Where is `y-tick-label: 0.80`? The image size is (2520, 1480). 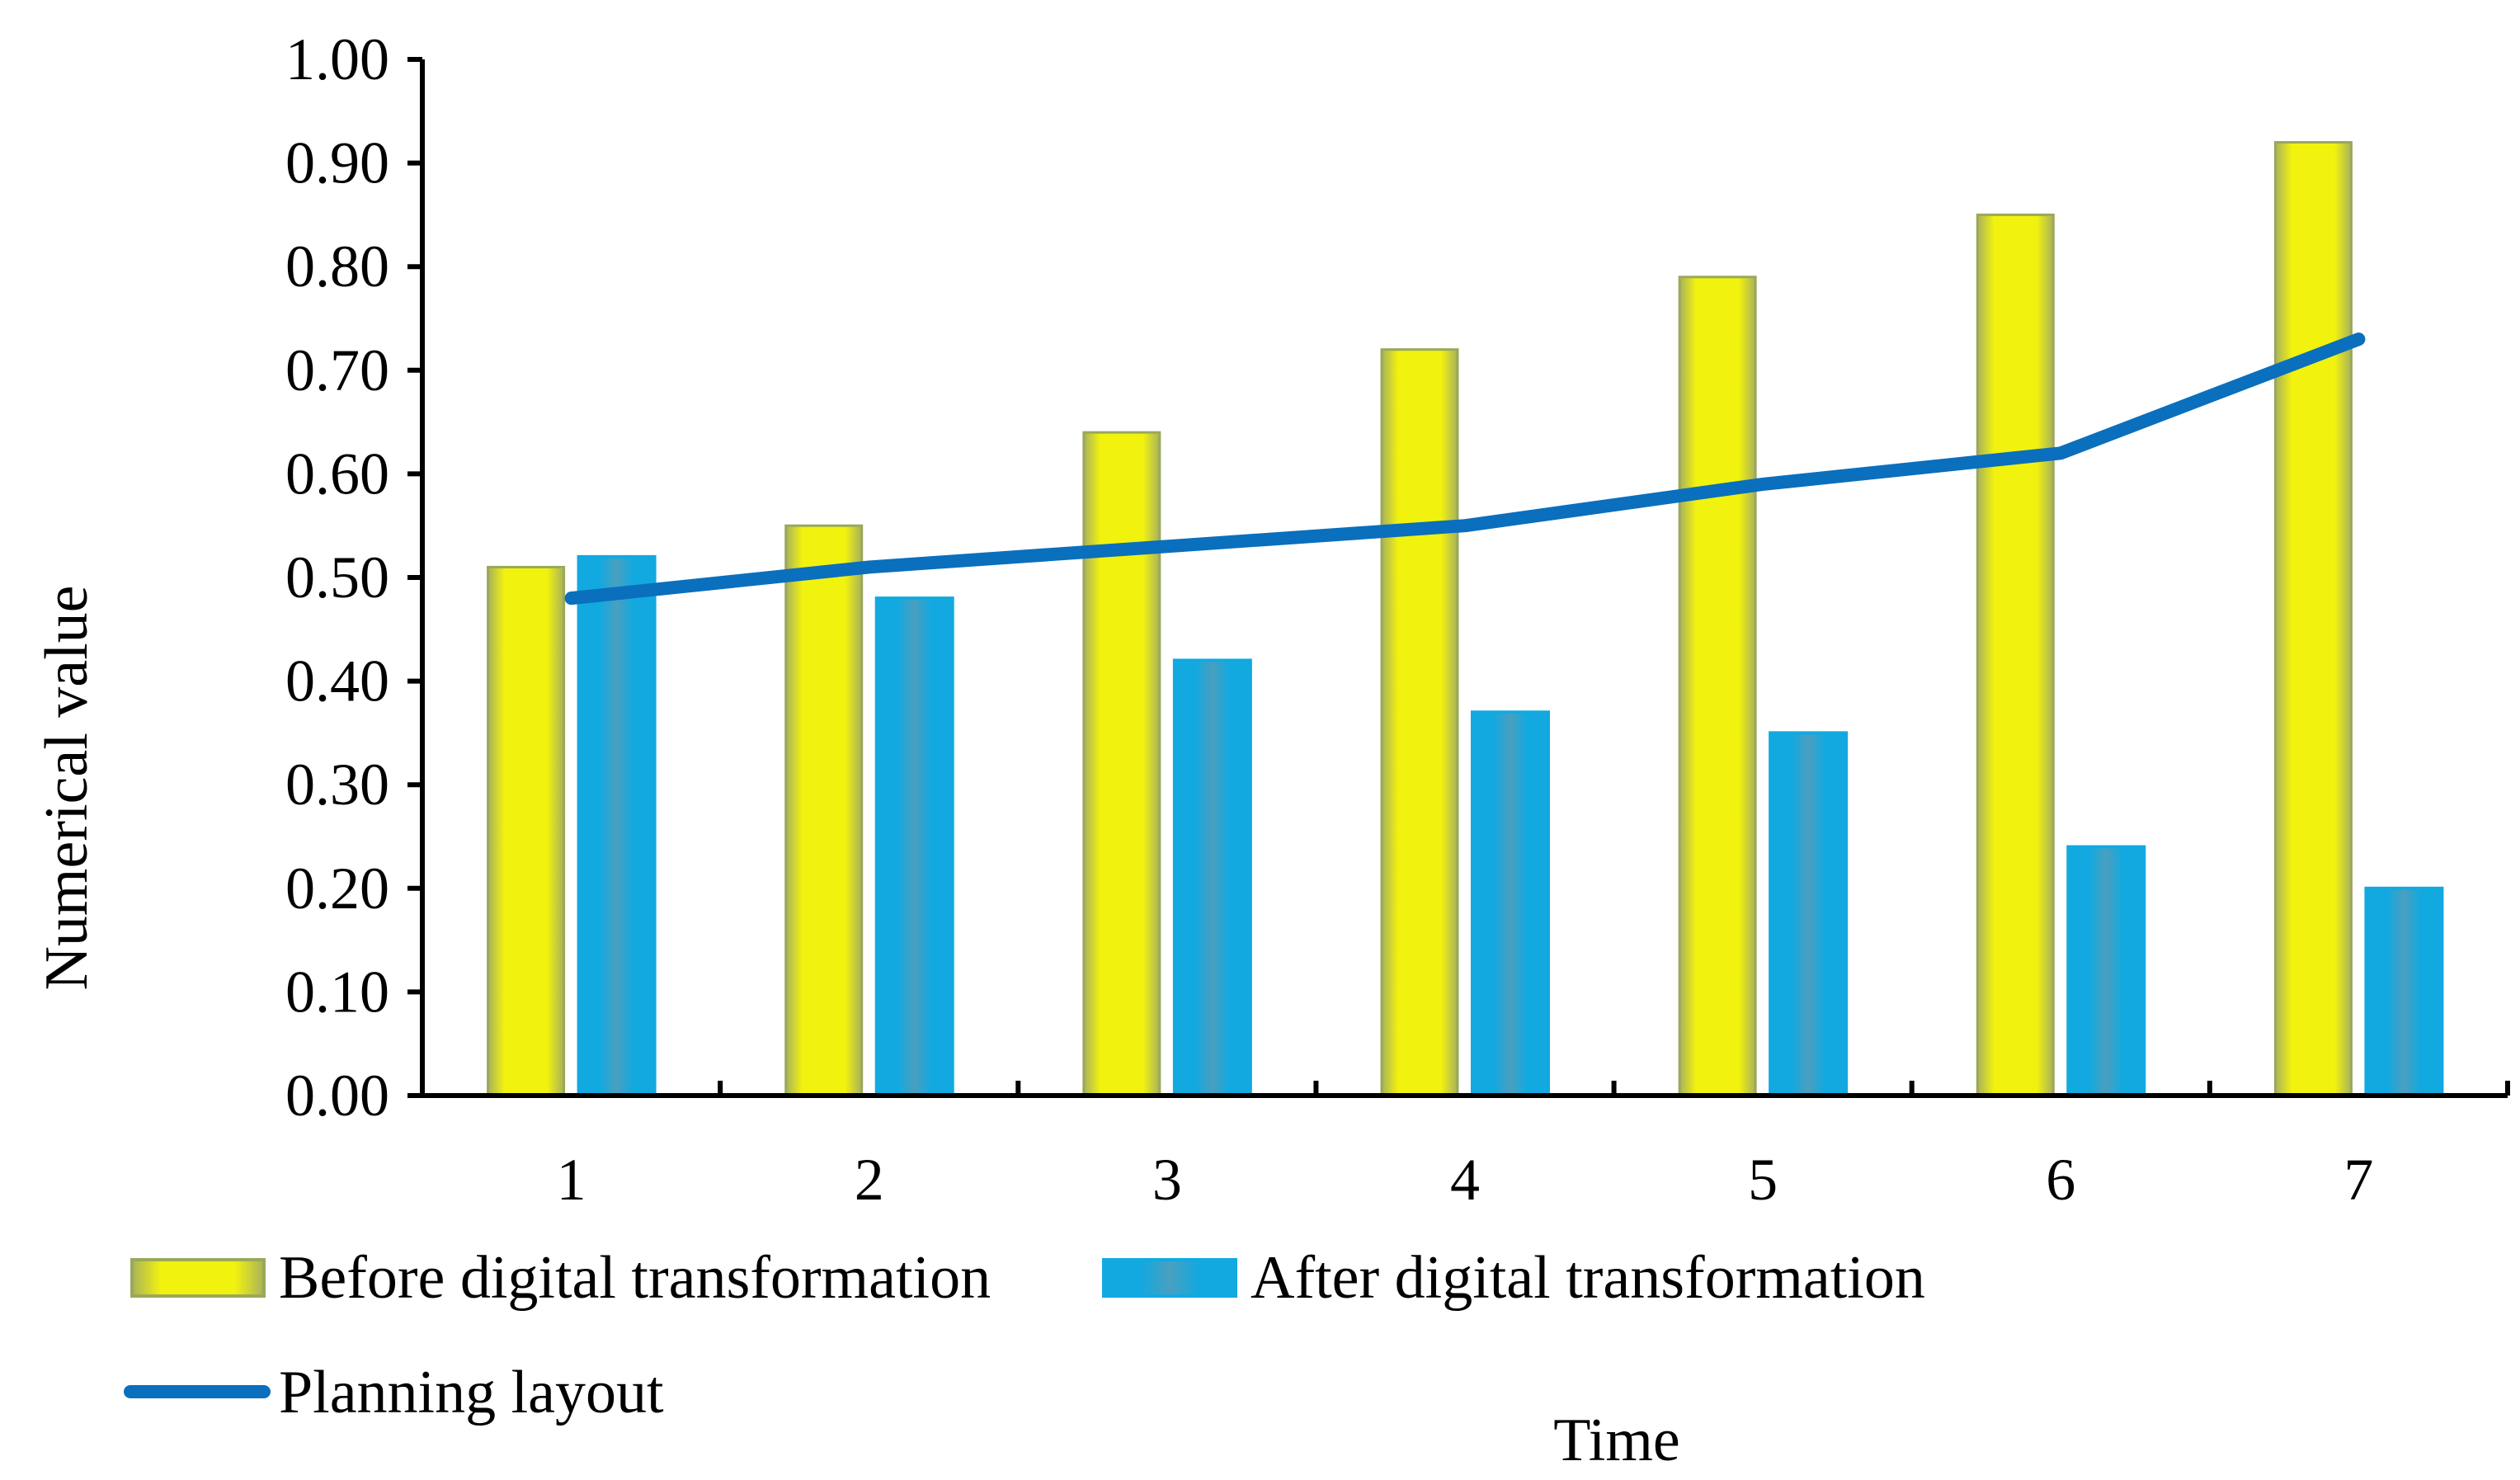
y-tick-label: 0.80 is located at coordinates (337, 266).